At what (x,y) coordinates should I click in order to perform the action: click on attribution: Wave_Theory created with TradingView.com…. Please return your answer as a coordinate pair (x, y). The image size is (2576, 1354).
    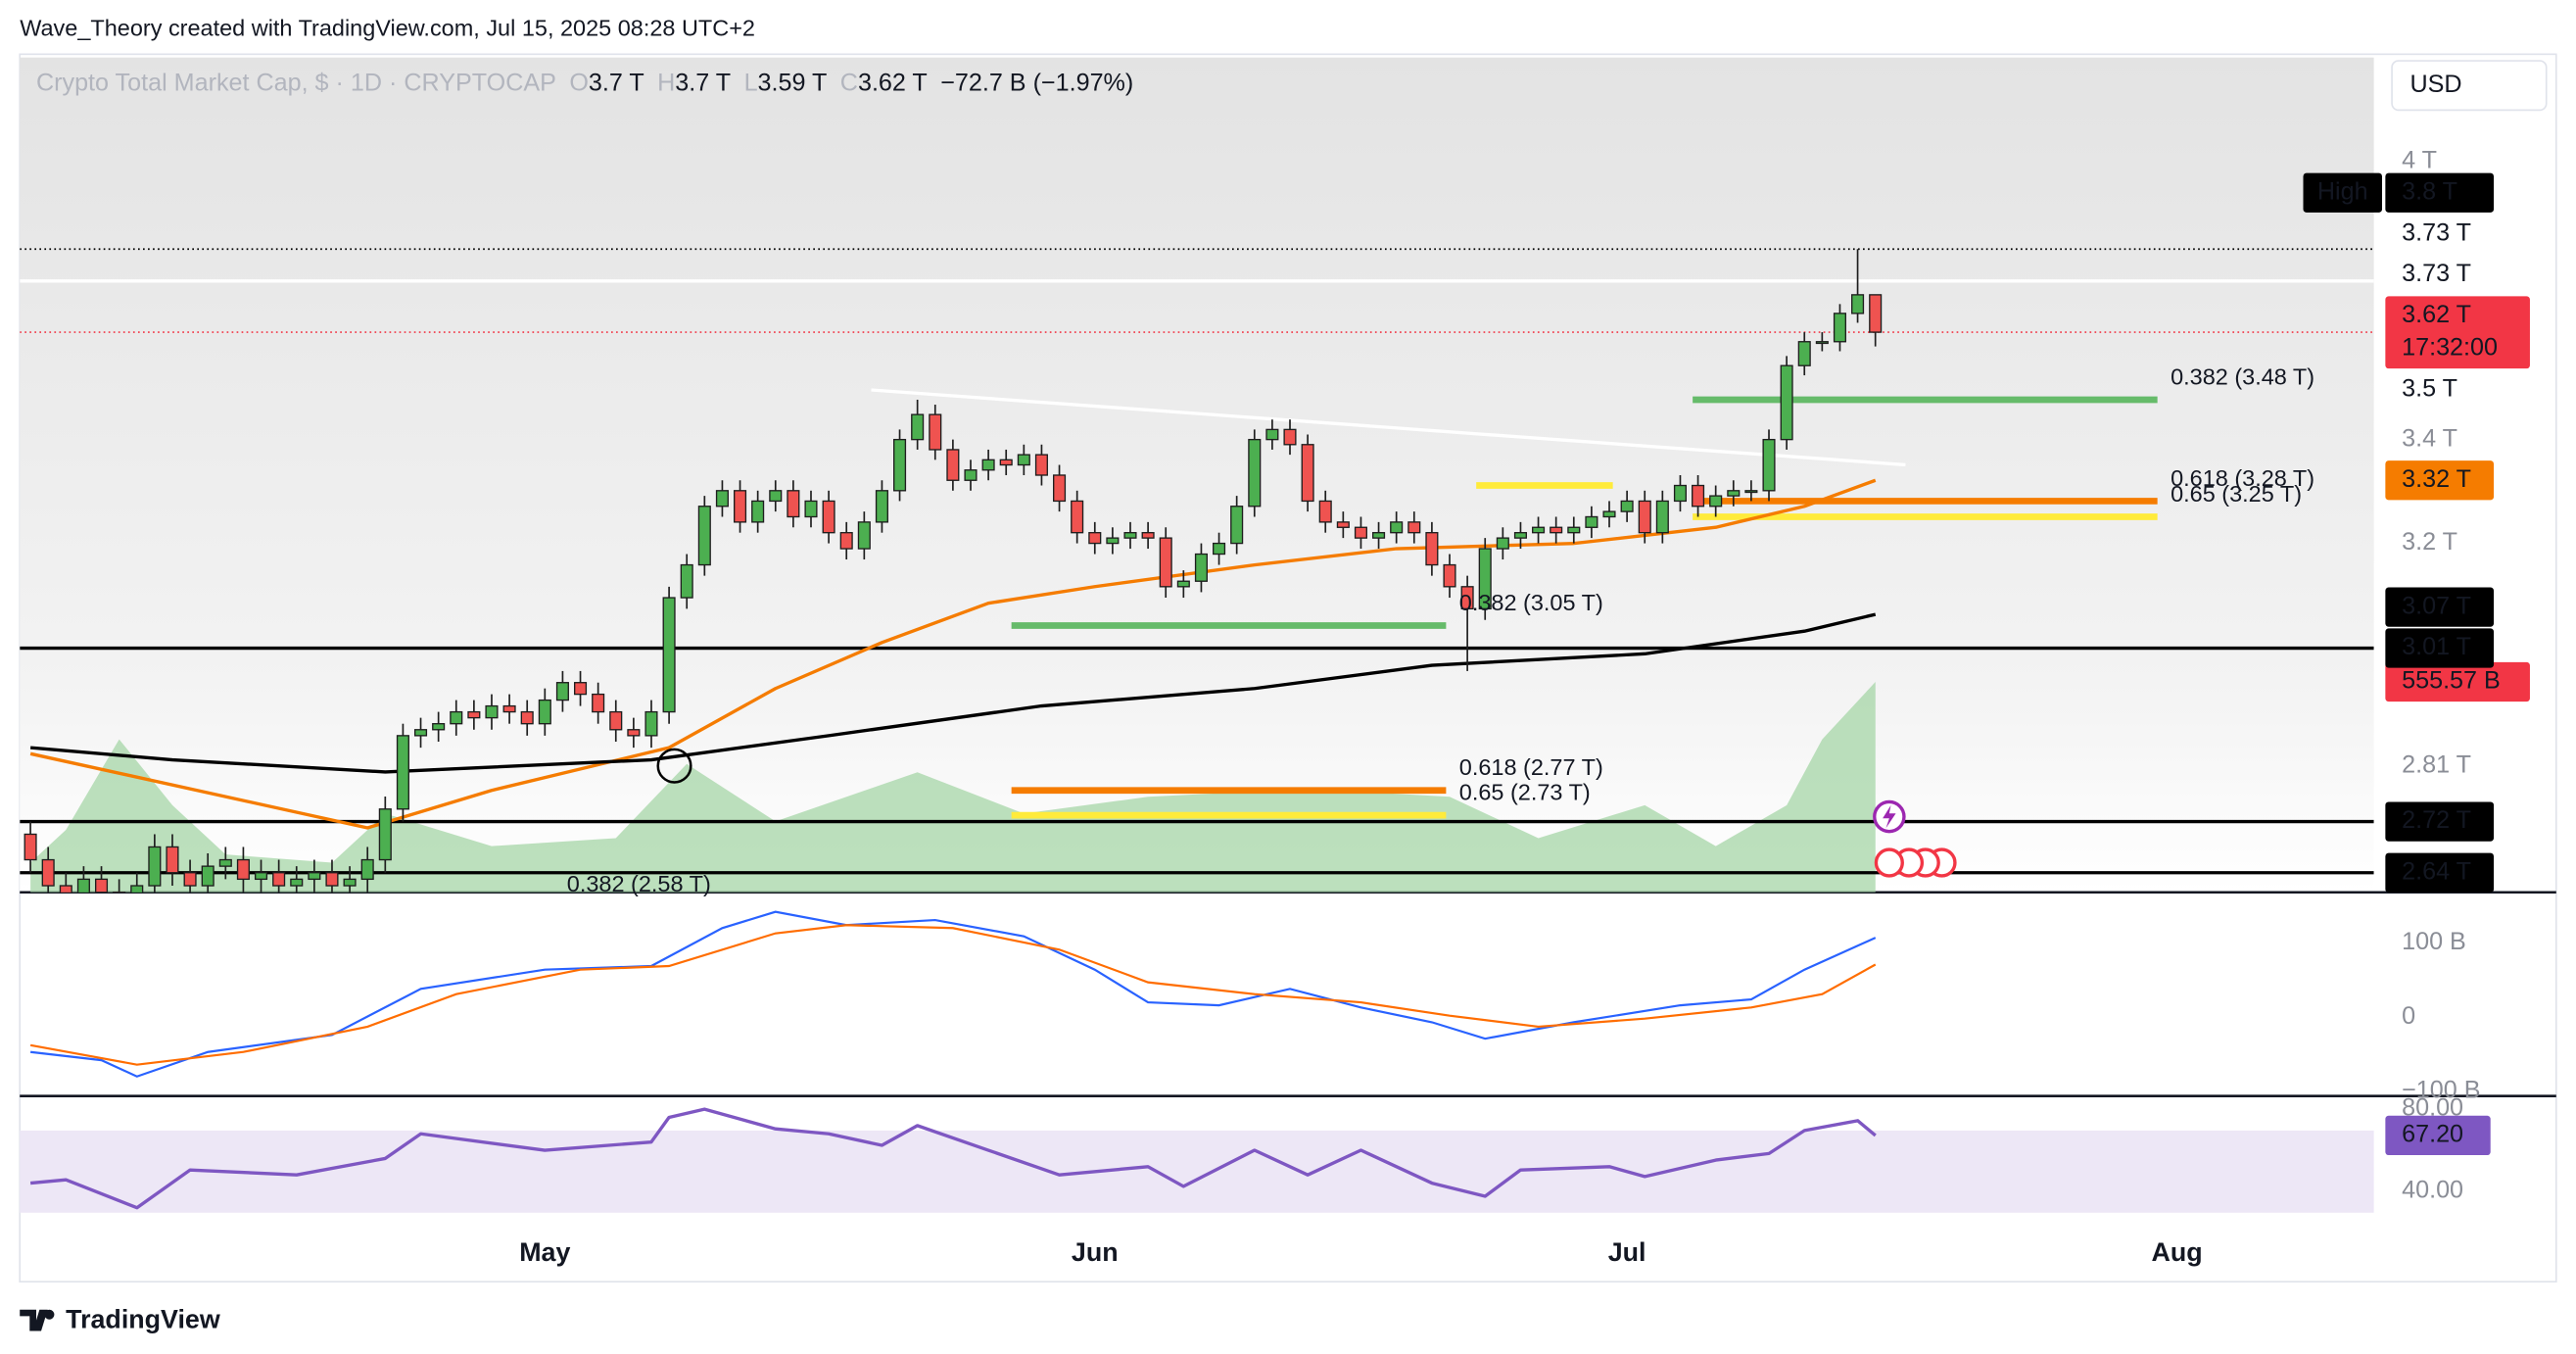
    Looking at the image, I should click on (388, 27).